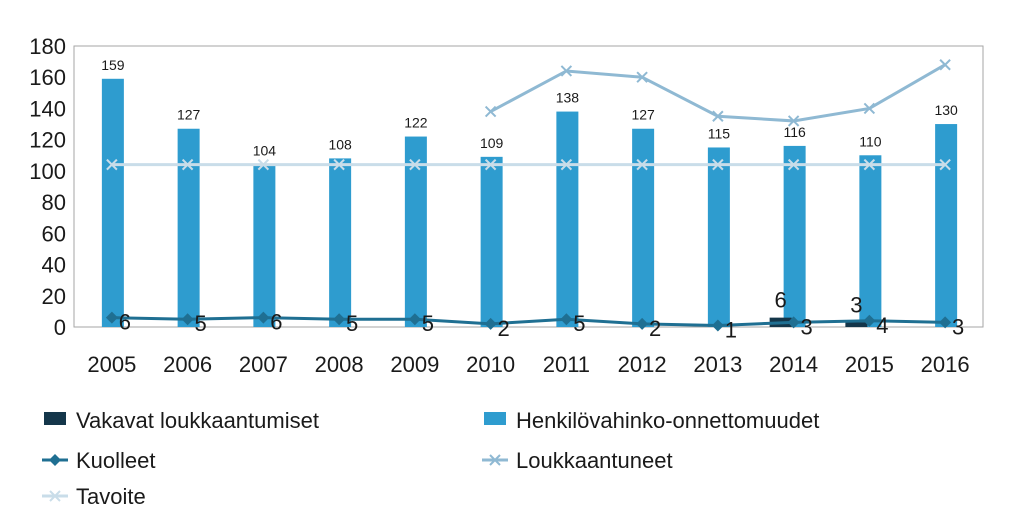 The height and width of the screenshot is (520, 1024). Describe the element at coordinates (55, 418) in the screenshot. I see `legend-swatch-vakavat-loukkaantumiset` at that location.